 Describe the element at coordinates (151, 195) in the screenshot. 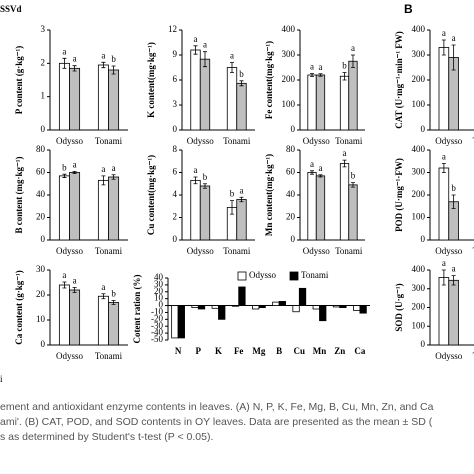

I see `y-axis-label: Cu content(mg·kg⁻¹)` at that location.